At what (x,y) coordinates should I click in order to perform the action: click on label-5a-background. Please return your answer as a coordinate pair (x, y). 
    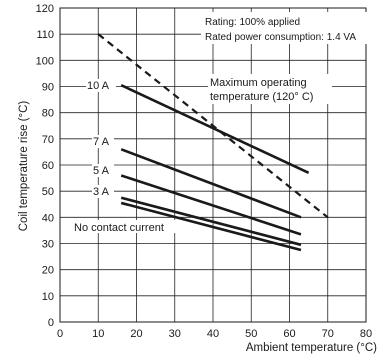
    Looking at the image, I should click on (103, 170).